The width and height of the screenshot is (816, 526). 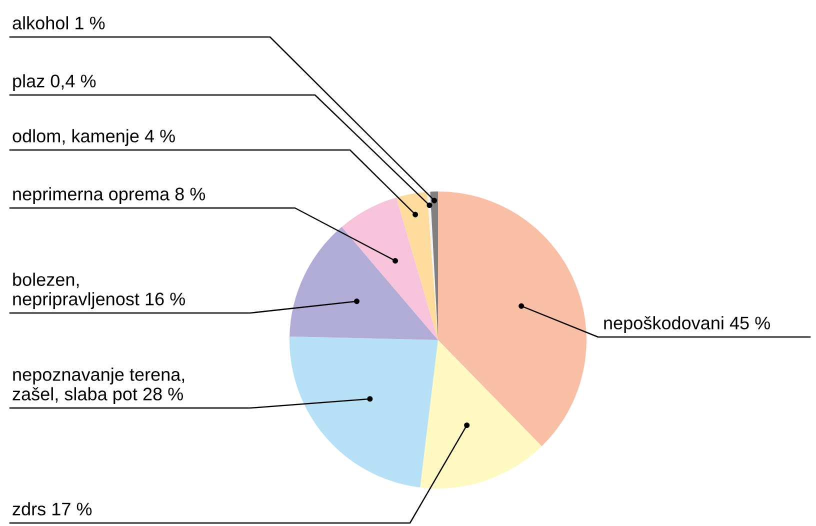 What do you see at coordinates (98, 386) in the screenshot?
I see `slice-label: nepoznavanje terena, zašel, slaba pot 28 %` at bounding box center [98, 386].